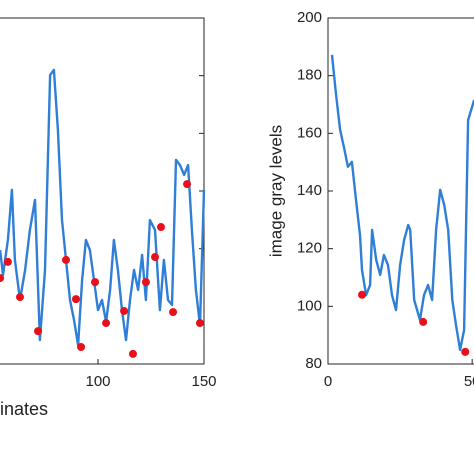 The image size is (474, 474). I want to click on x-tick-label: 0, so click(328, 381).